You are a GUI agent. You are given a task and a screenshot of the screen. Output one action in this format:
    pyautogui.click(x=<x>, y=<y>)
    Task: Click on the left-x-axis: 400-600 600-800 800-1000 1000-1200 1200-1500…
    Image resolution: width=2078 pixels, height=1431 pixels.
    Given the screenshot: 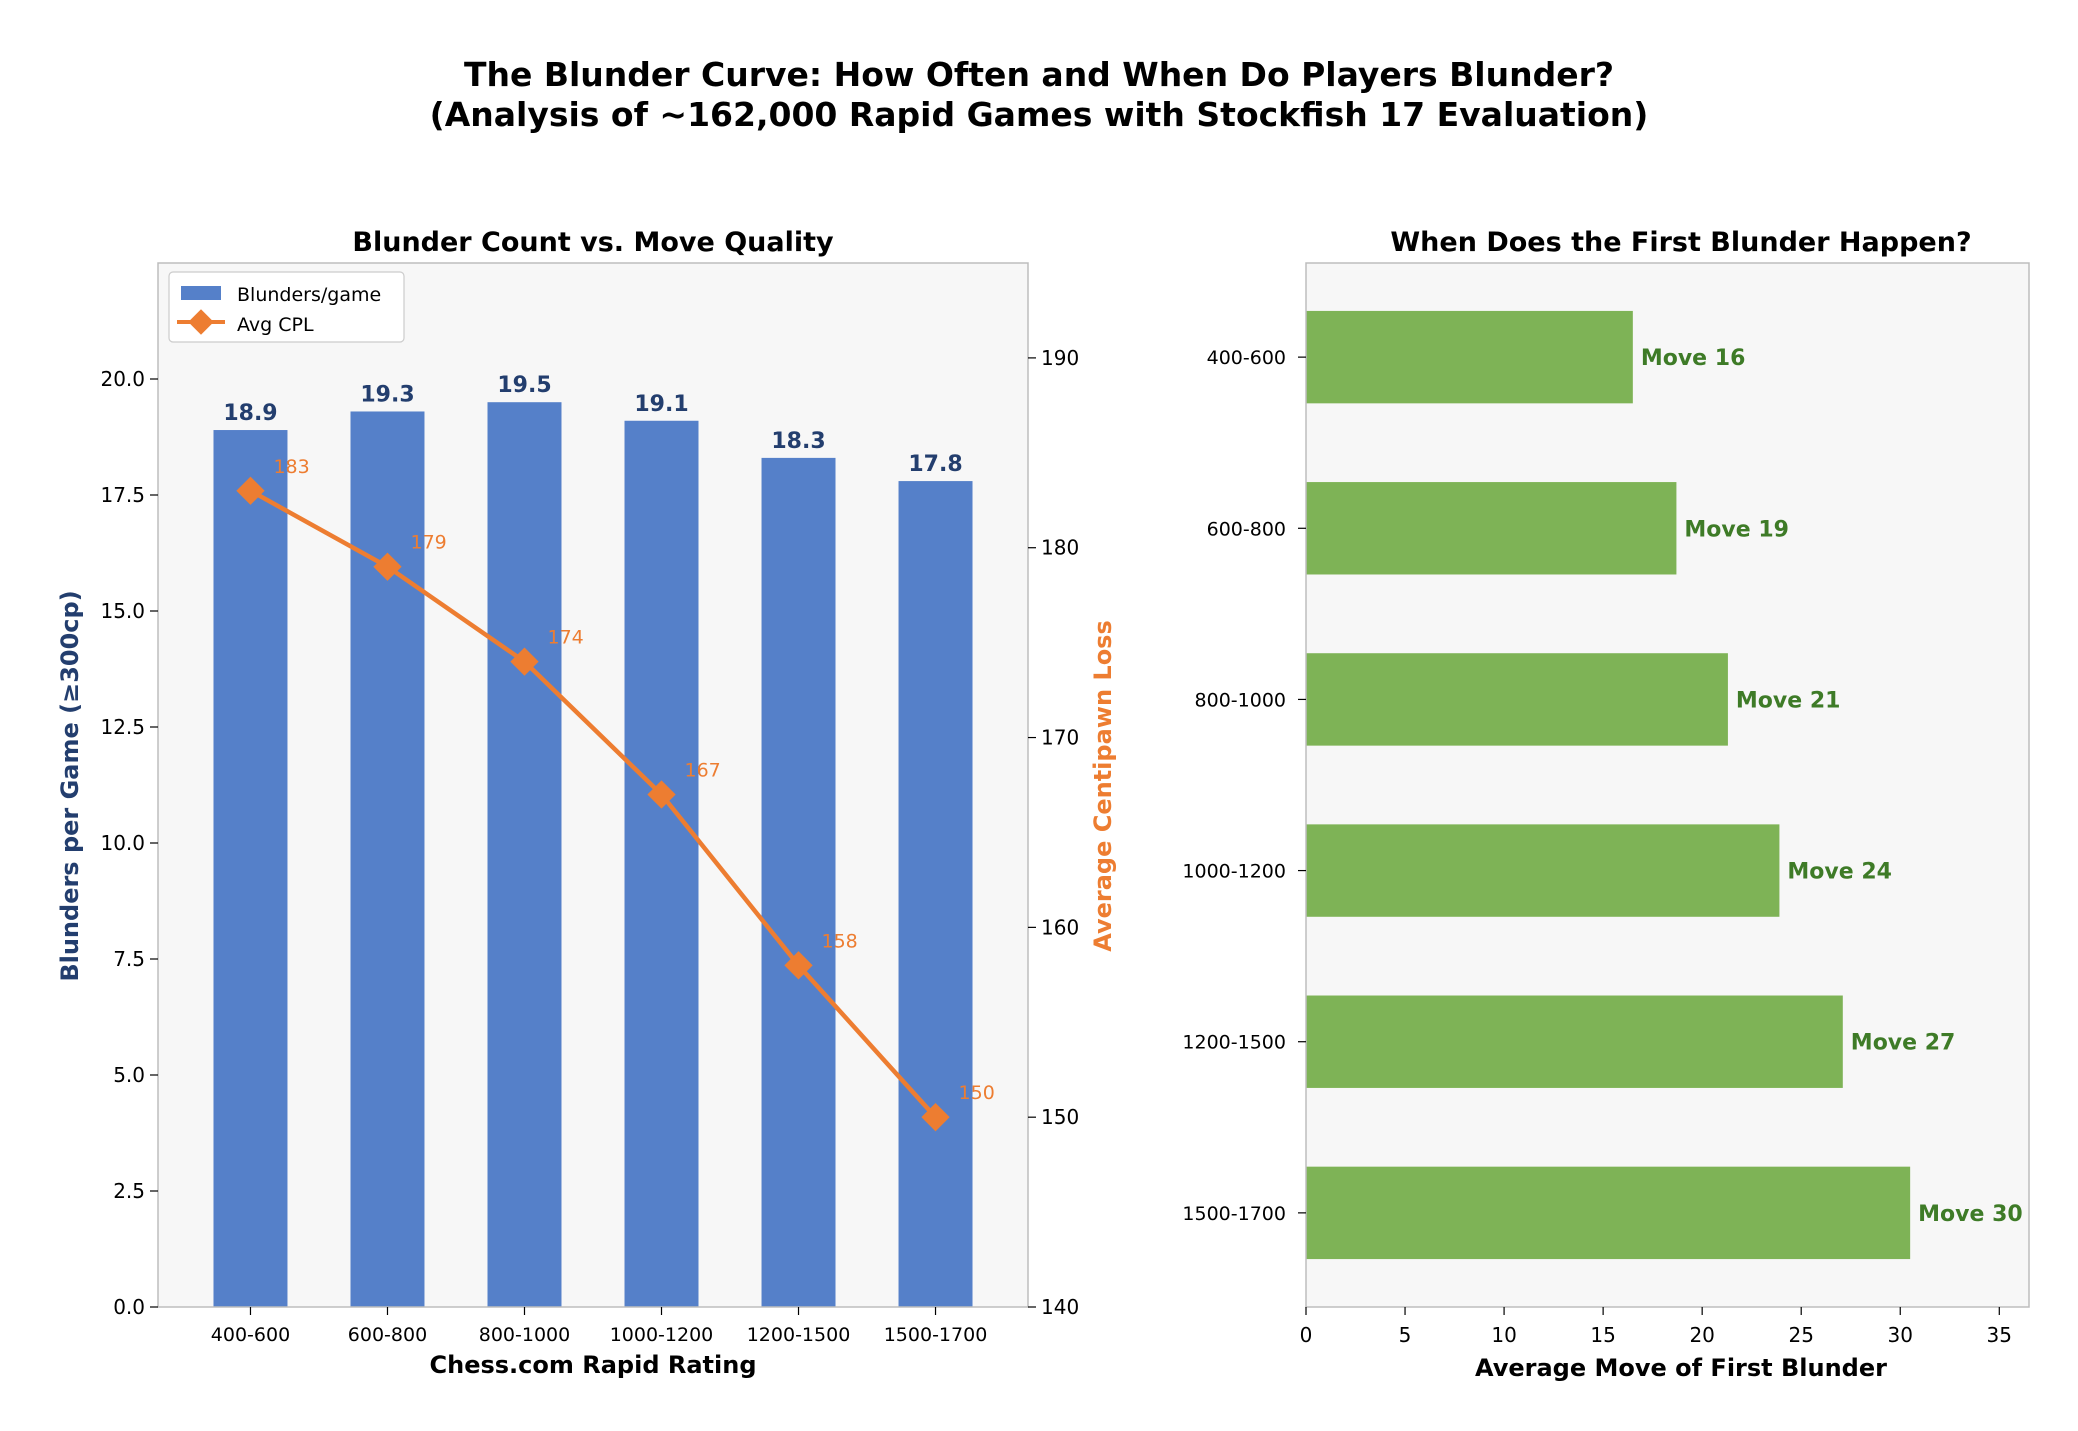 What is the action you would take?
    pyautogui.click(x=599, y=1326)
    